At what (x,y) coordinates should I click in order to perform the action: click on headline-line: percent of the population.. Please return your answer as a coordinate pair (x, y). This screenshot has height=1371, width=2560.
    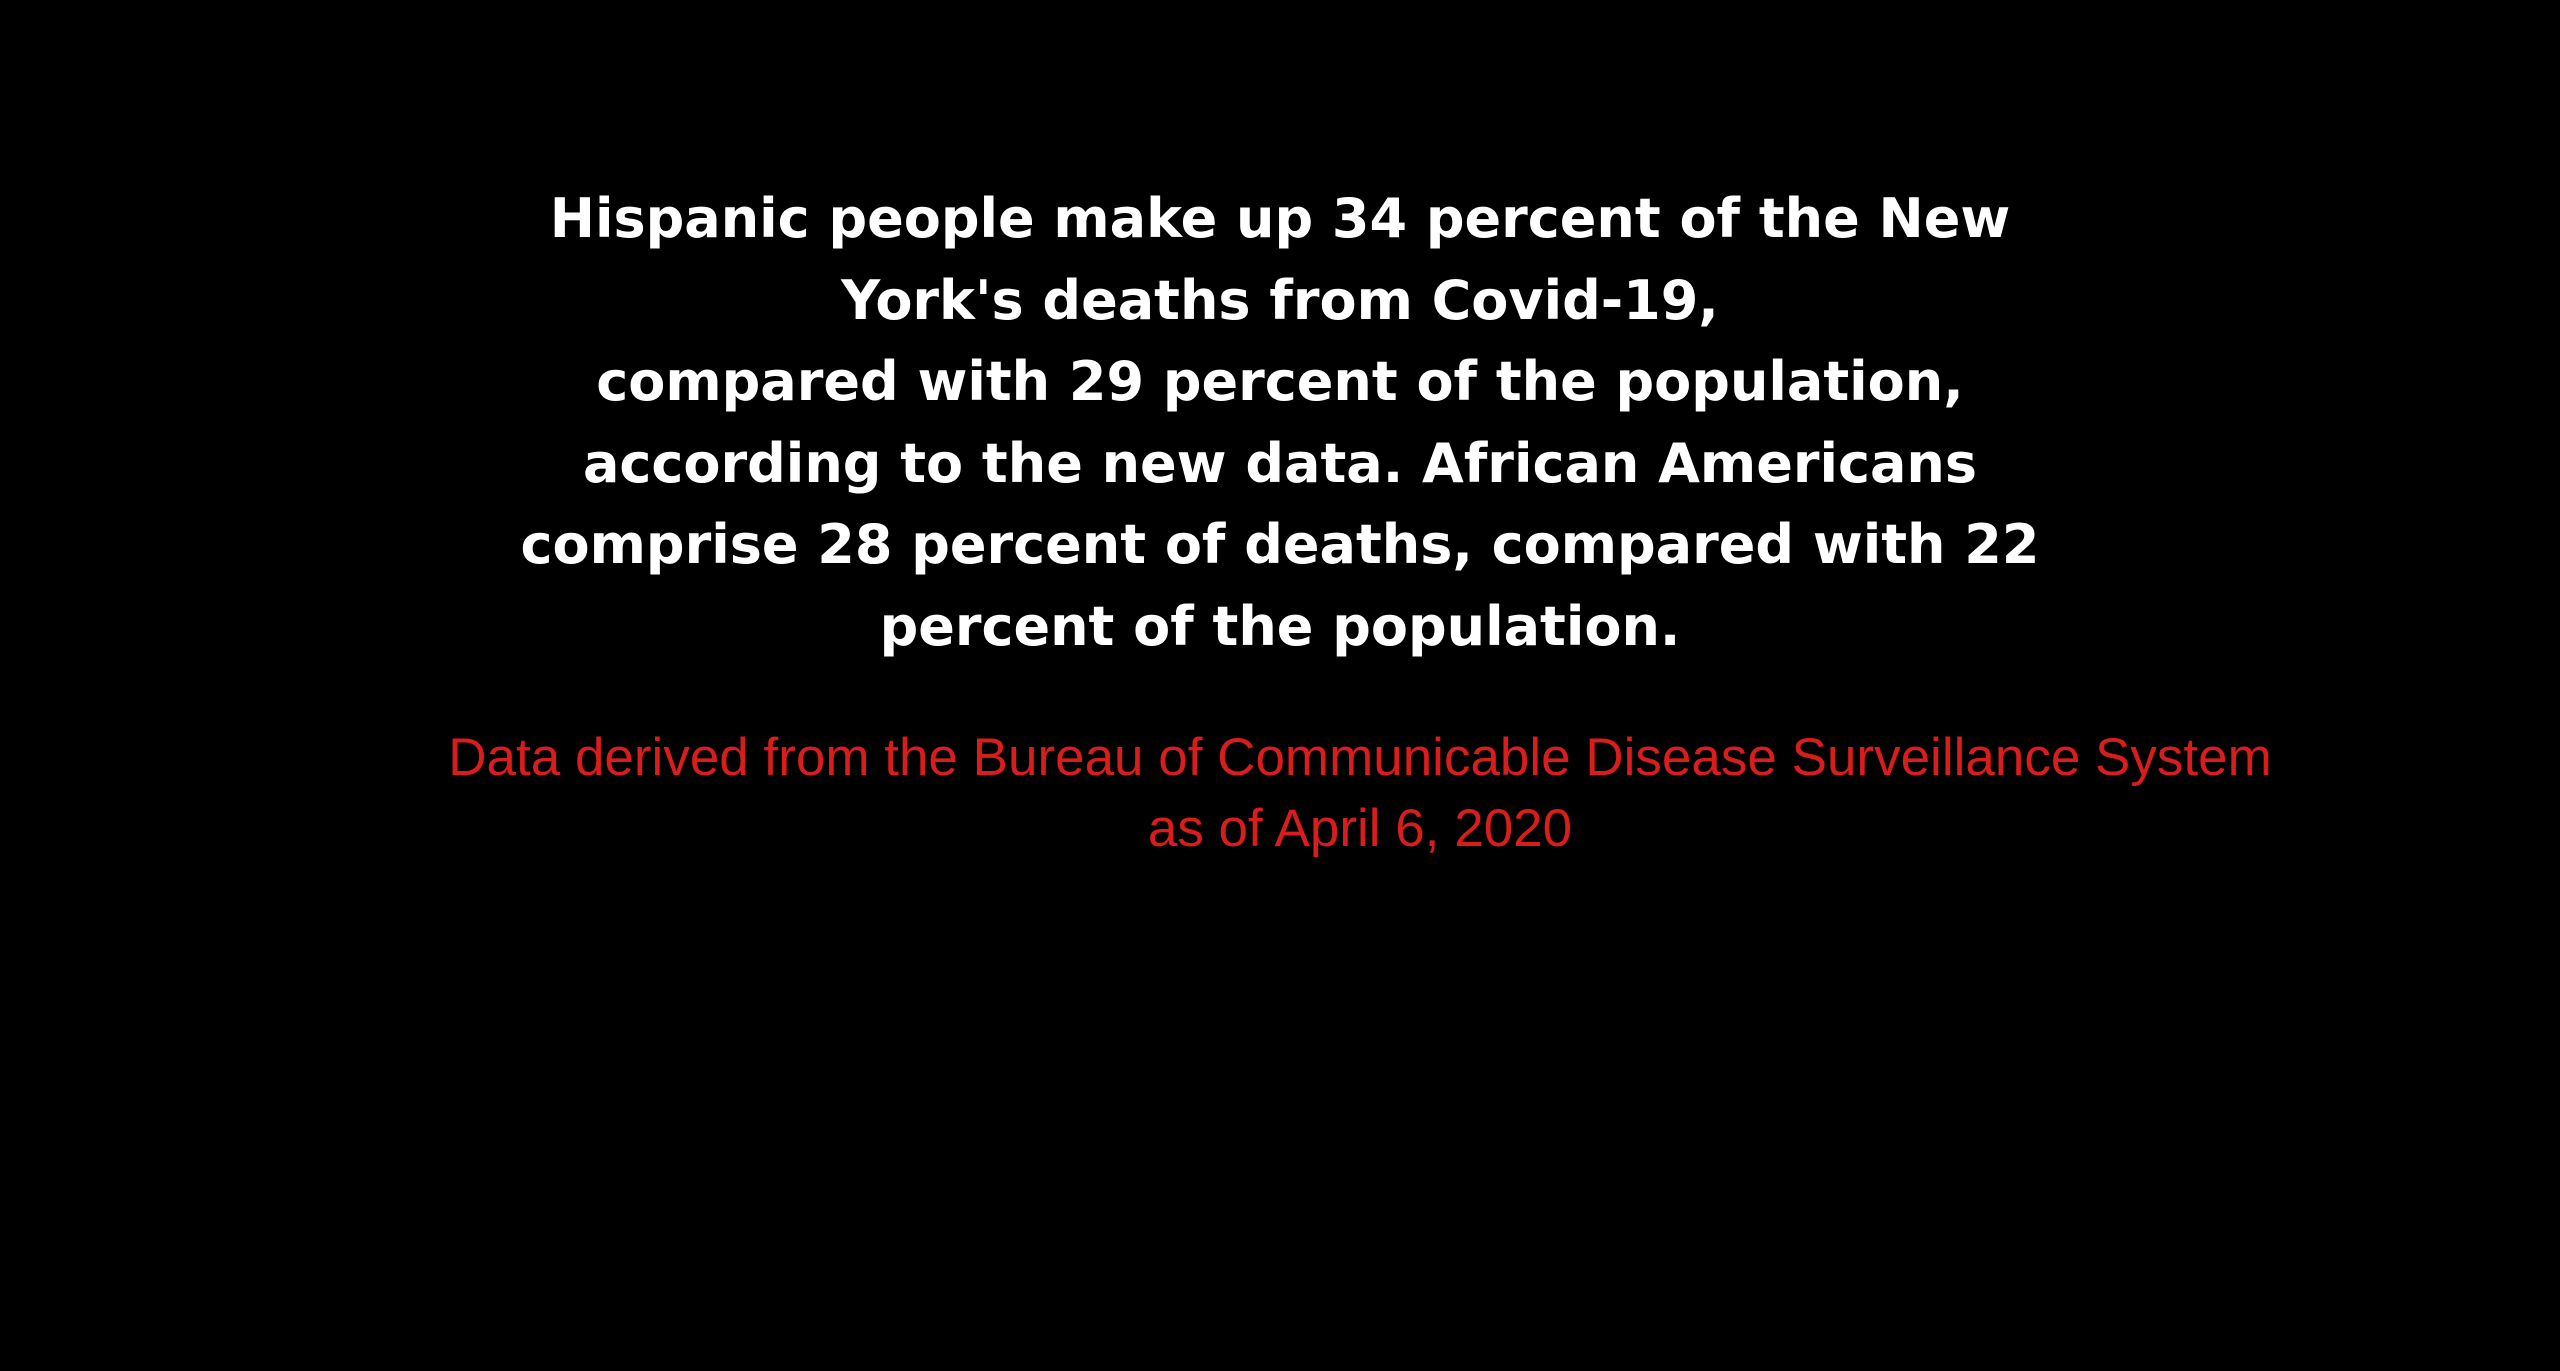
    Looking at the image, I should click on (1280, 626).